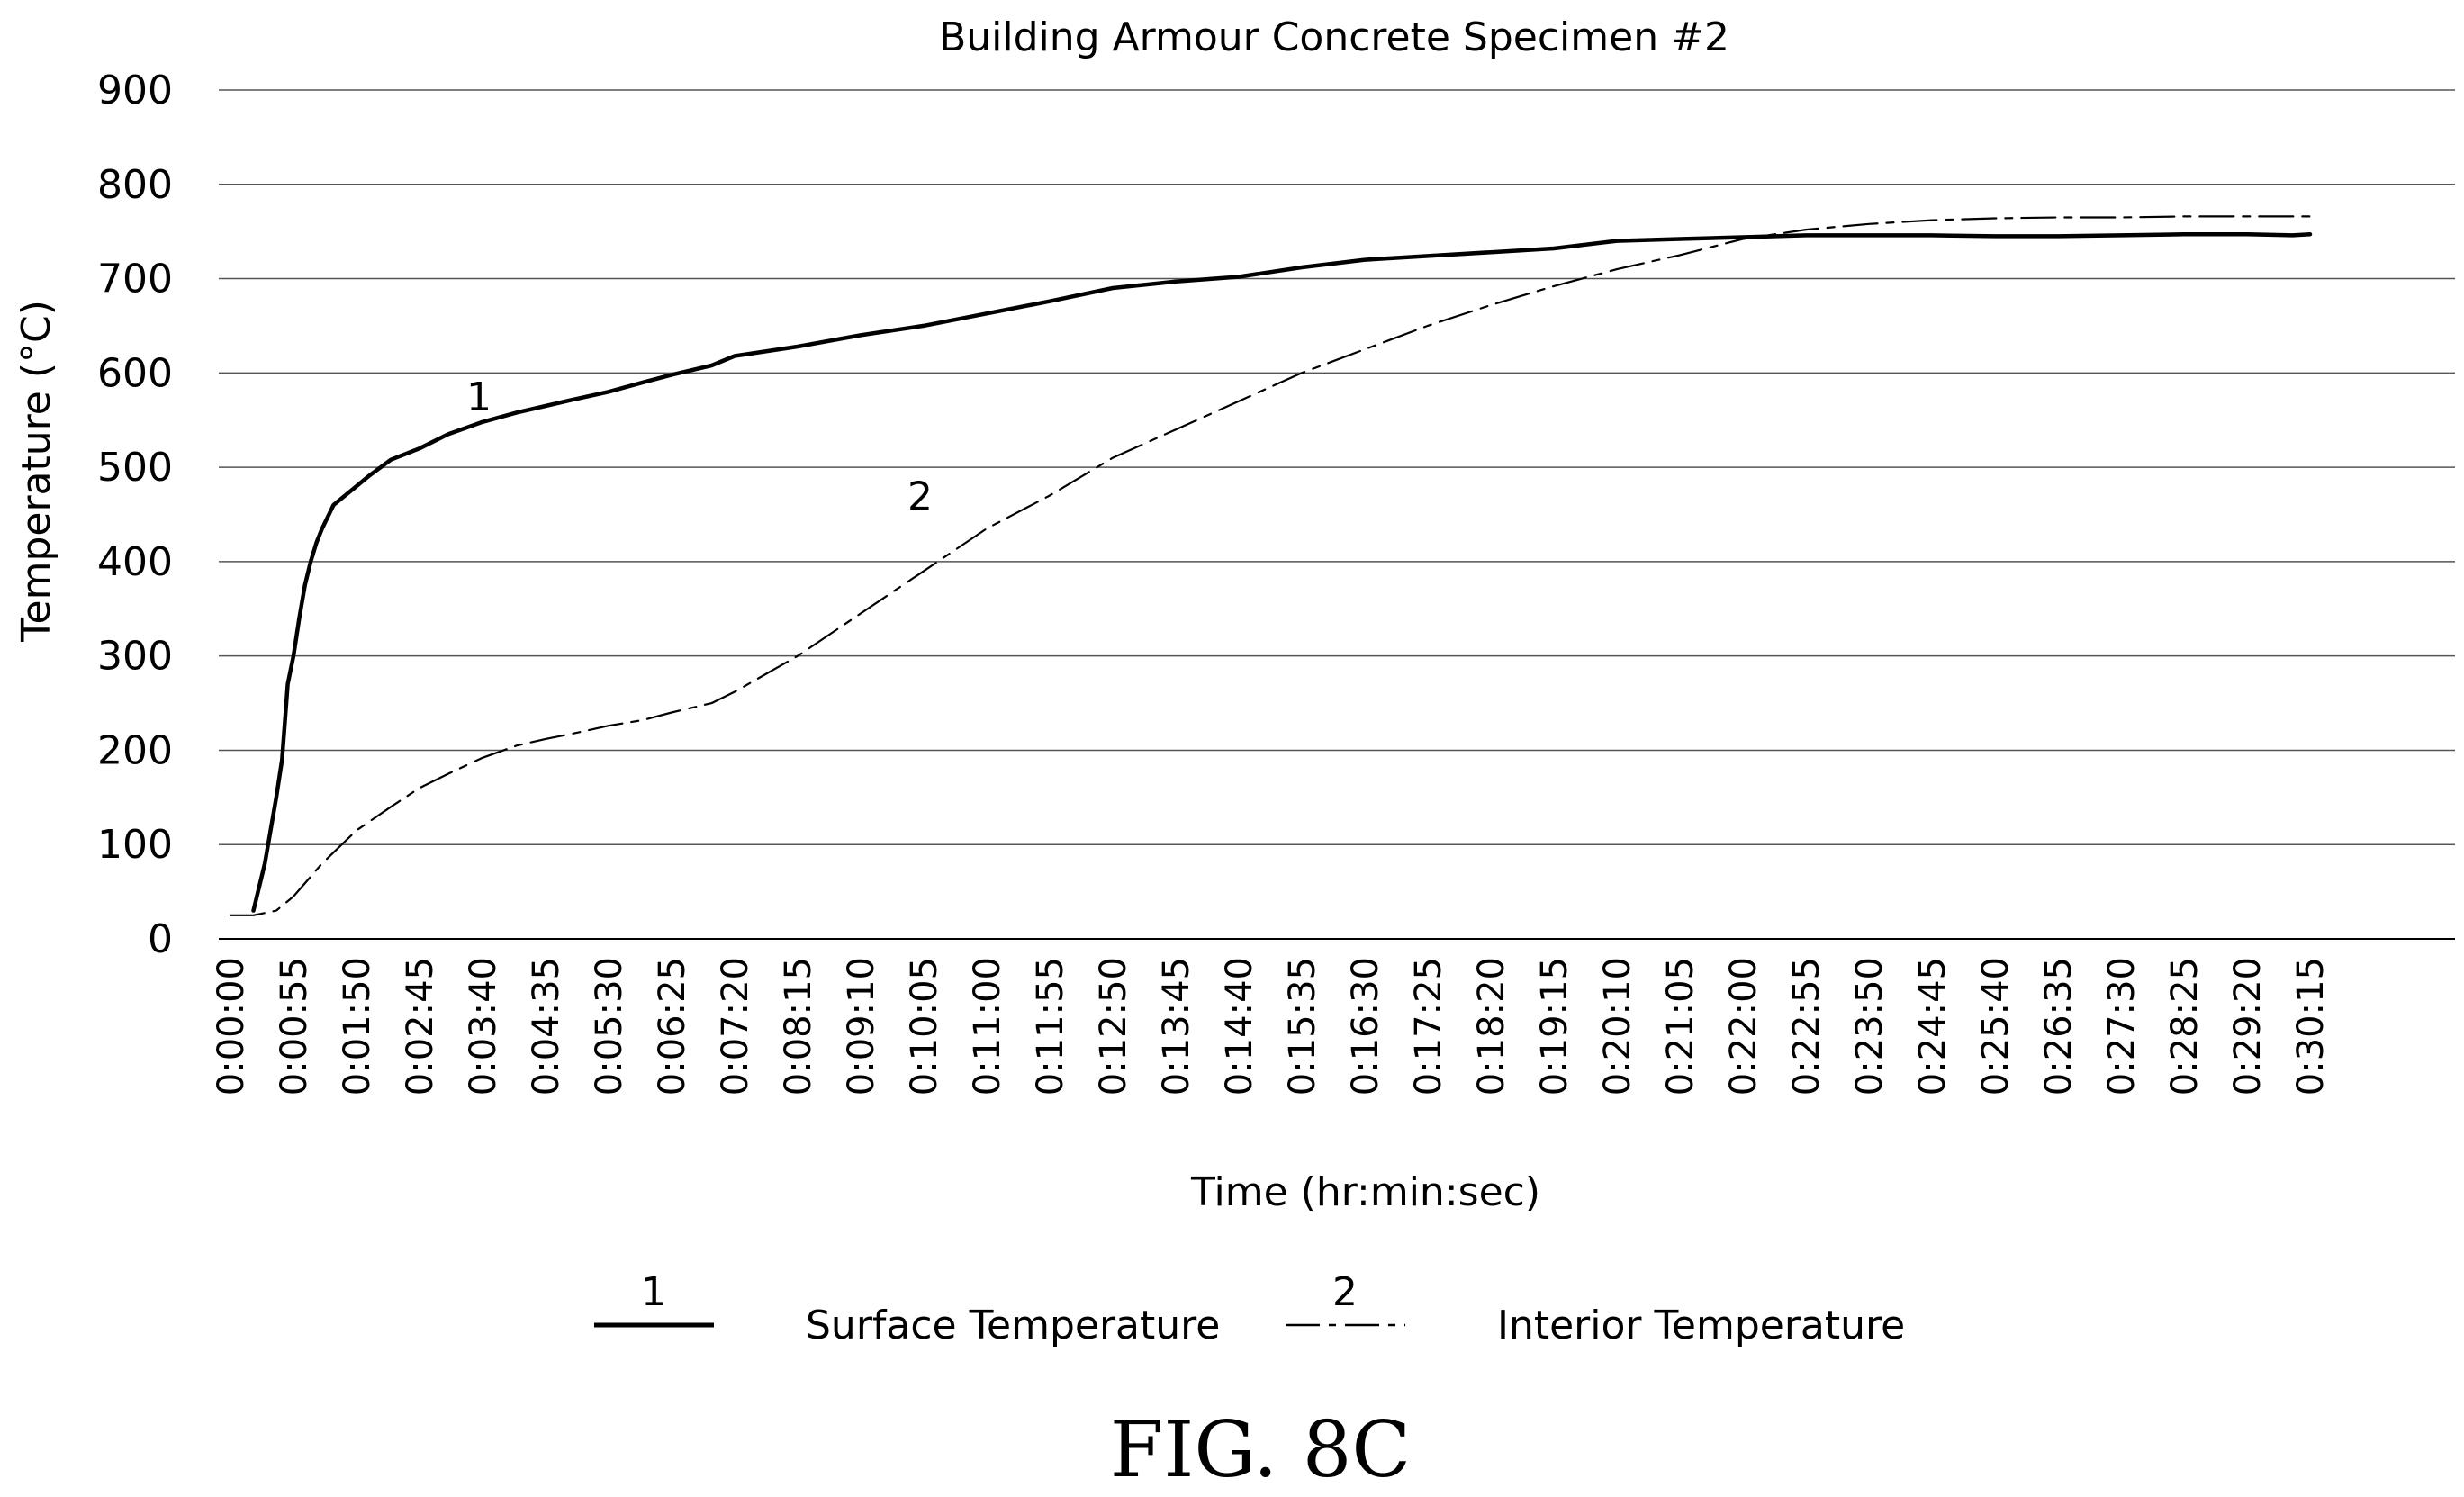  Describe the element at coordinates (135, 373) in the screenshot. I see `y-tick-label: 600` at that location.